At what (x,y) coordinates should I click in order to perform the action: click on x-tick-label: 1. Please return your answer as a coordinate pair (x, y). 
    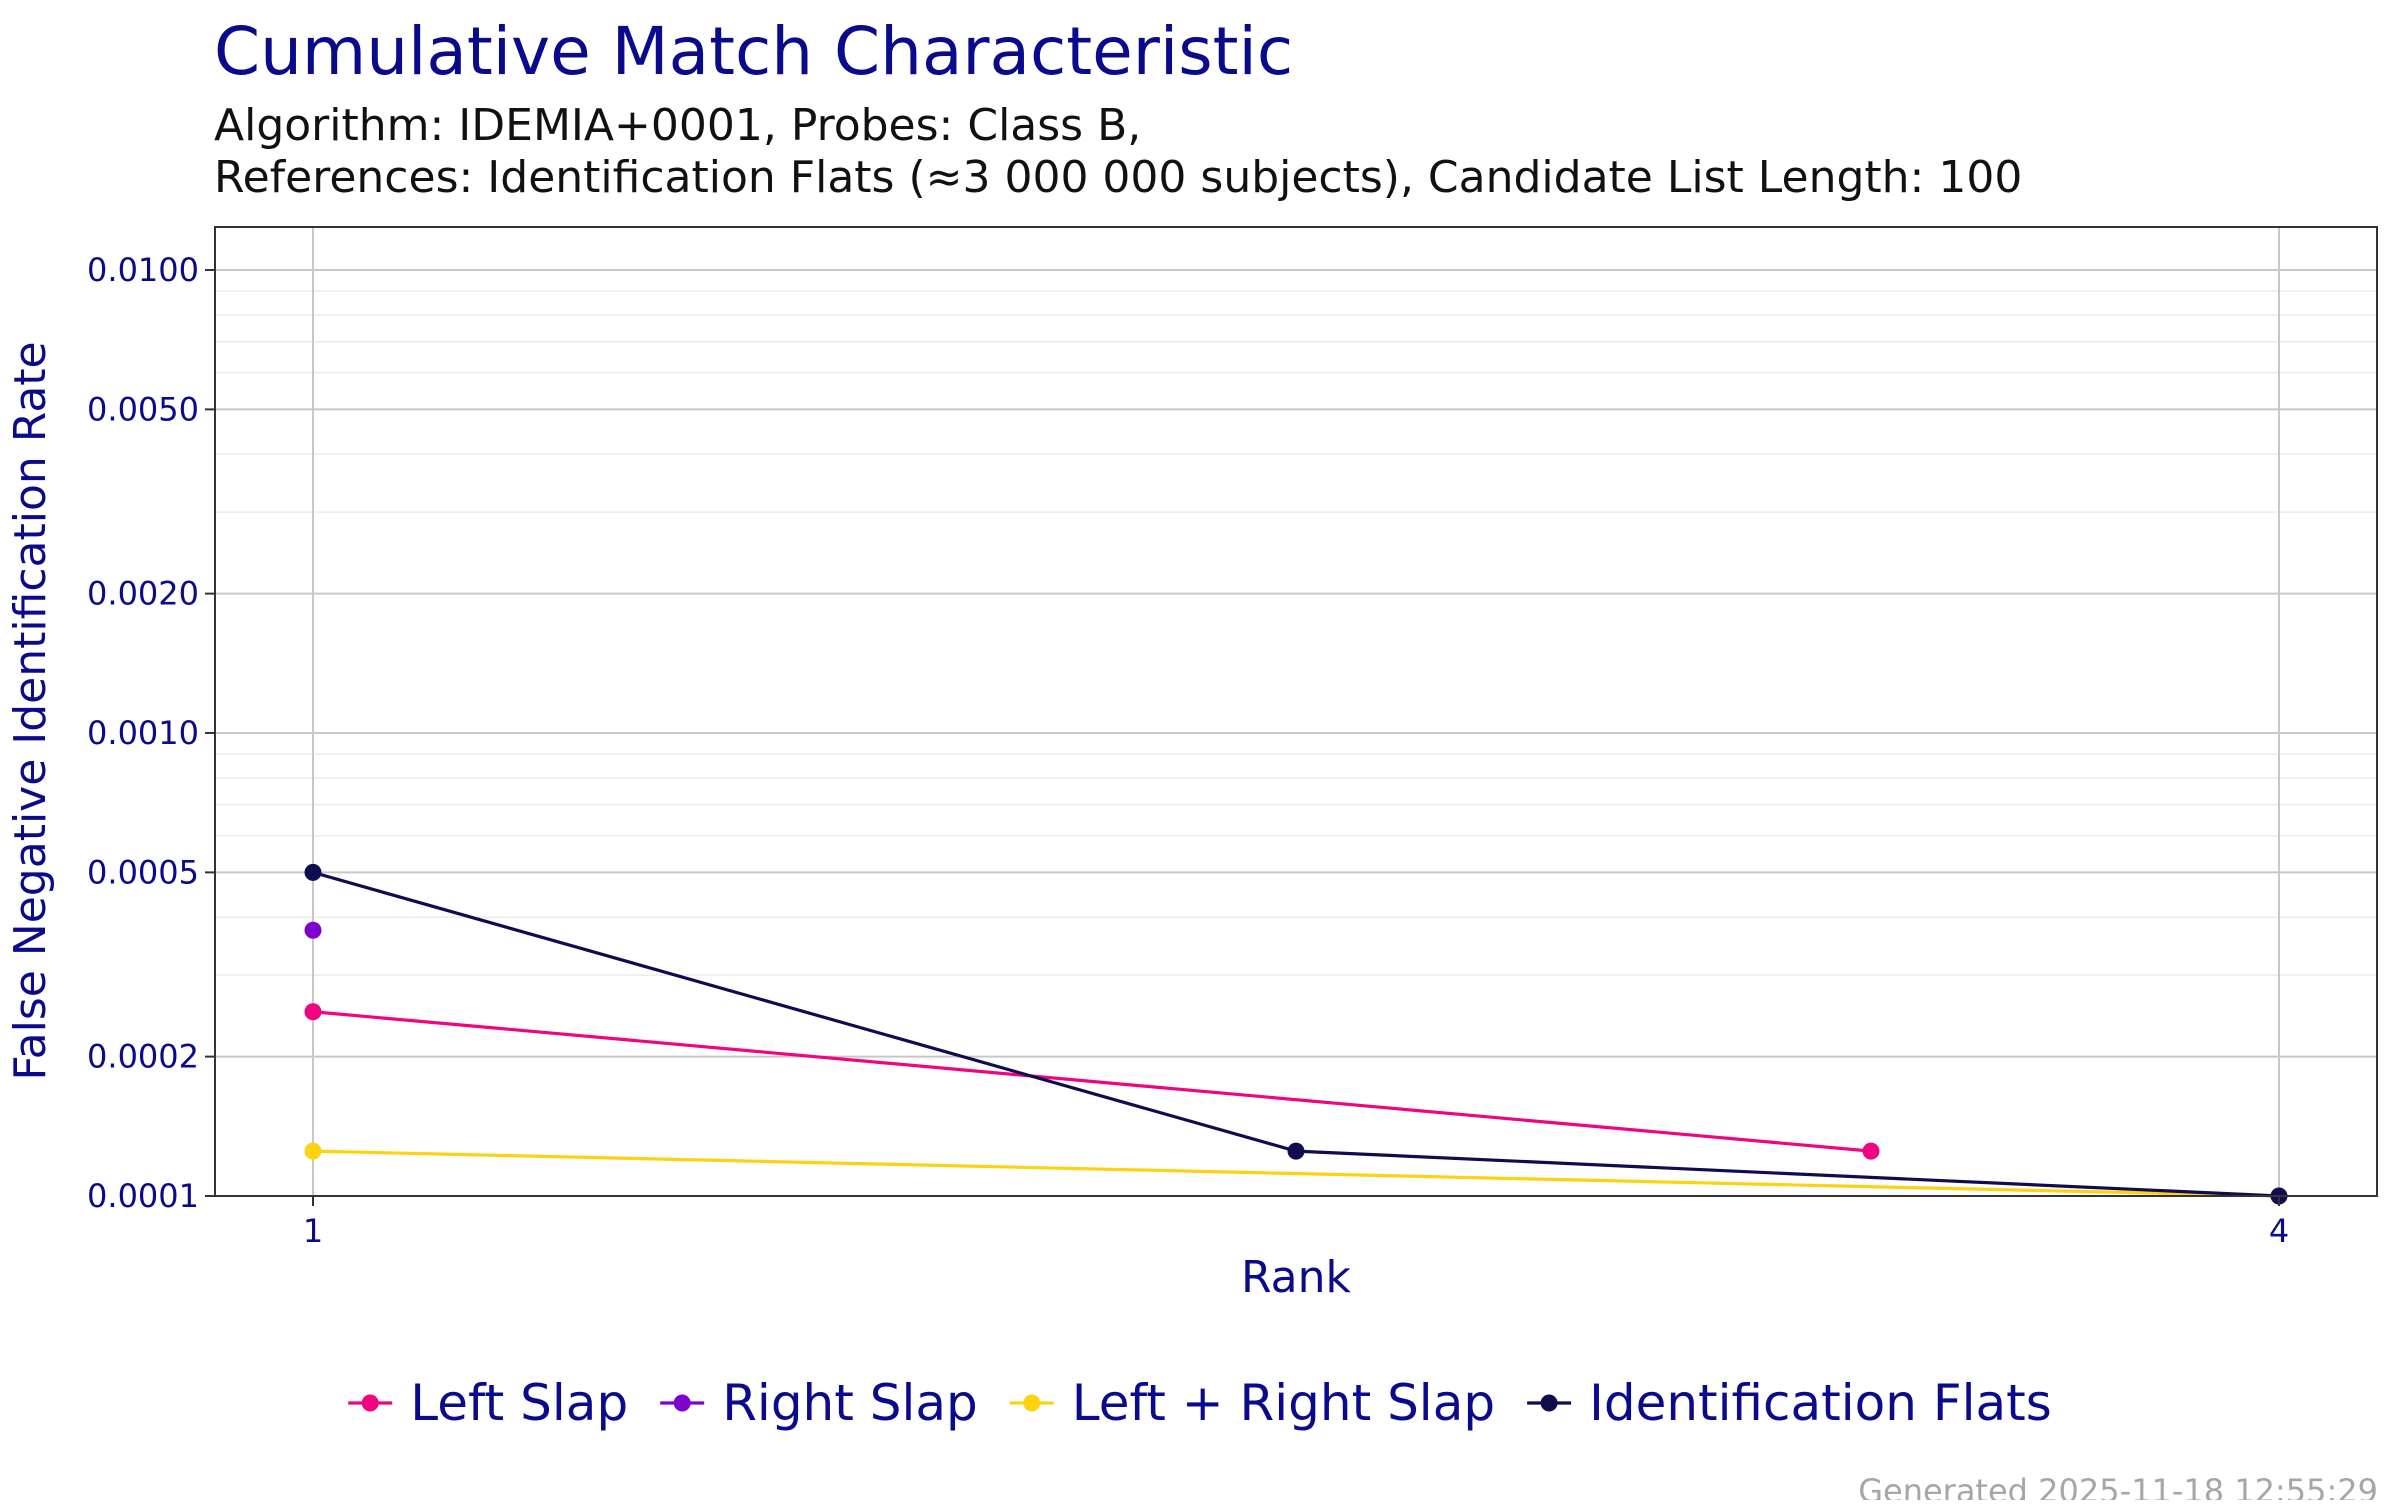
    Looking at the image, I should click on (313, 1231).